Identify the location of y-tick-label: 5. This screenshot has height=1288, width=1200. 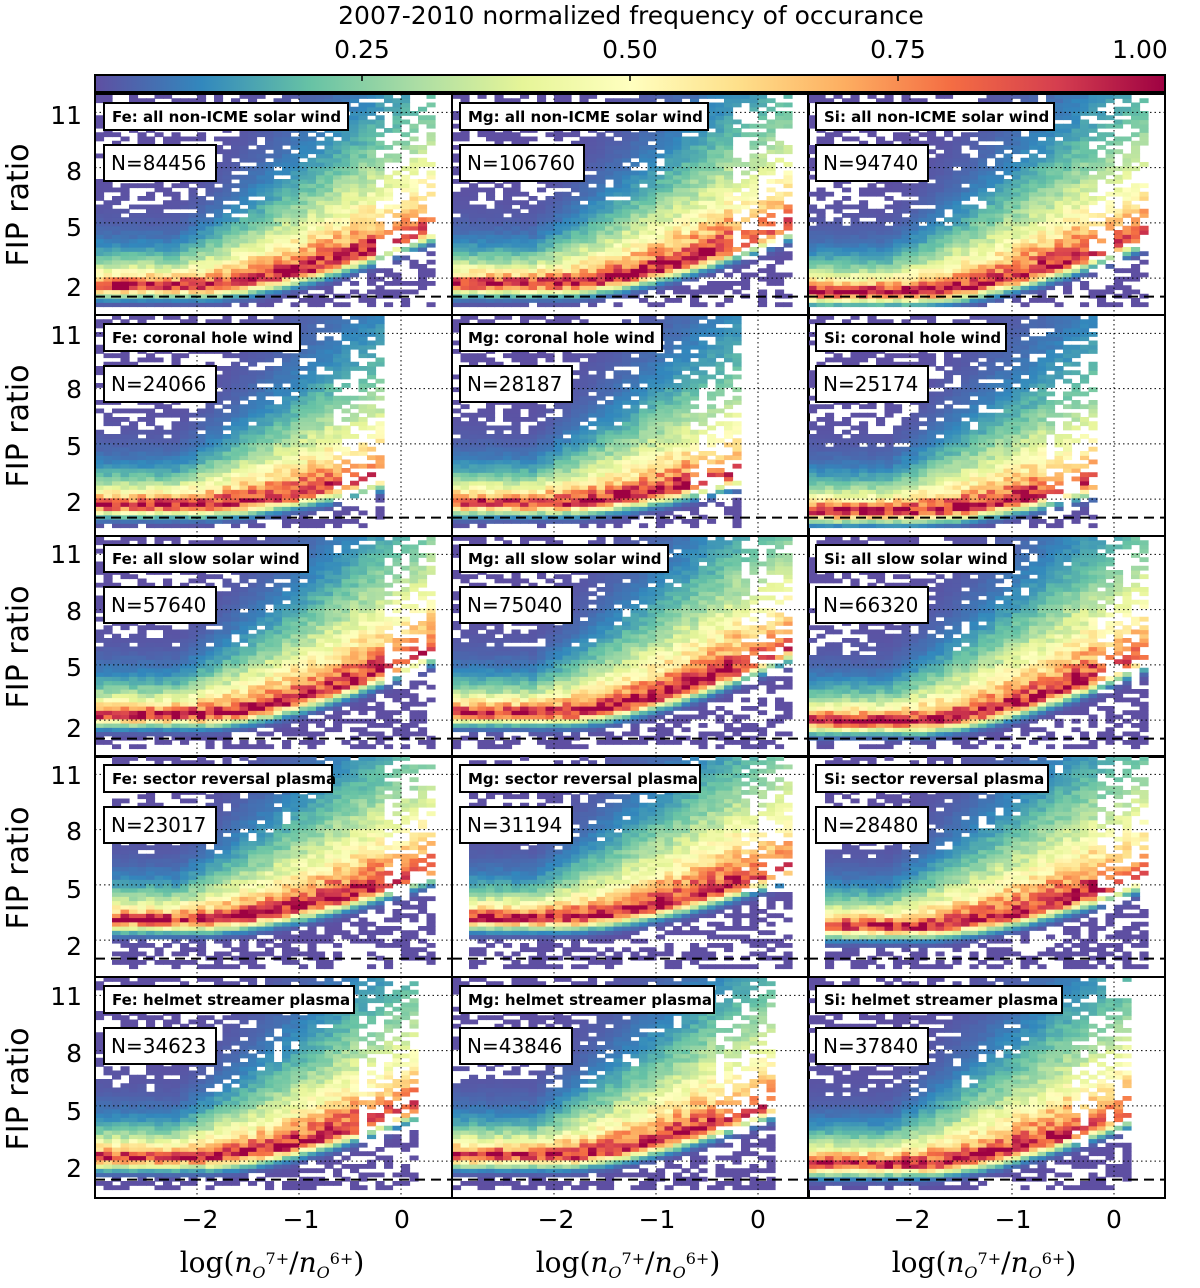
(74, 667).